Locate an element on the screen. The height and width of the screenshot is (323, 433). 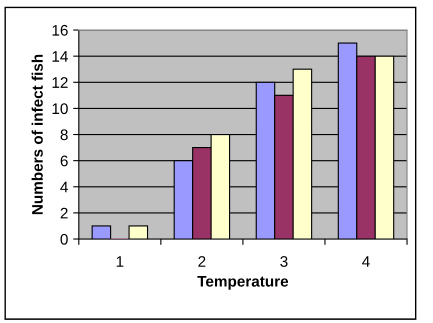
y-tick-label: 12 is located at coordinates (60, 82).